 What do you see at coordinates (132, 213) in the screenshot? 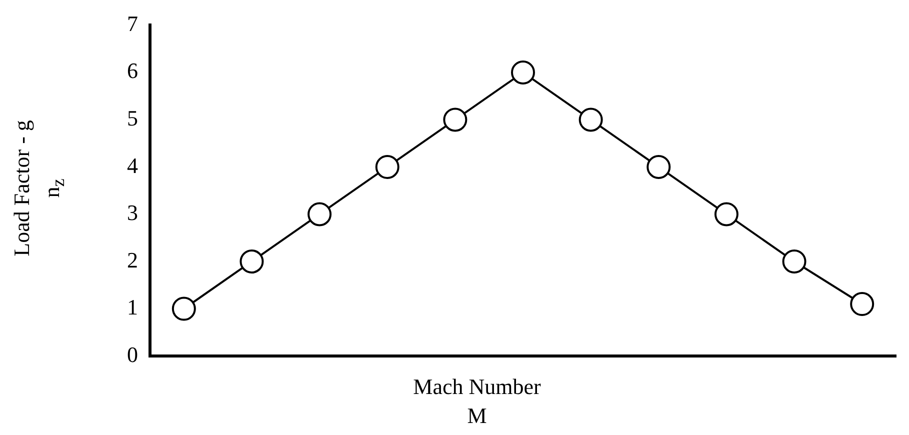
I see `y-tick-label: 3` at bounding box center [132, 213].